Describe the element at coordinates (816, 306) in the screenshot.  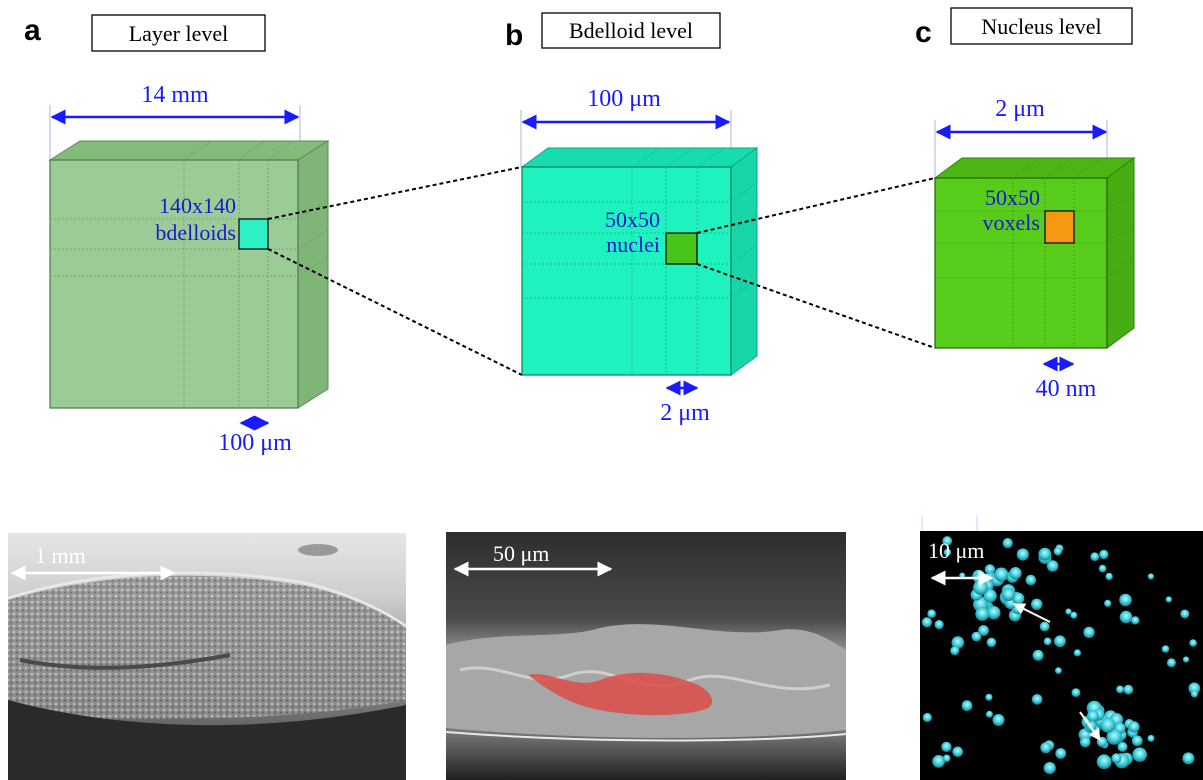
I see `connector-bottom-bc` at that location.